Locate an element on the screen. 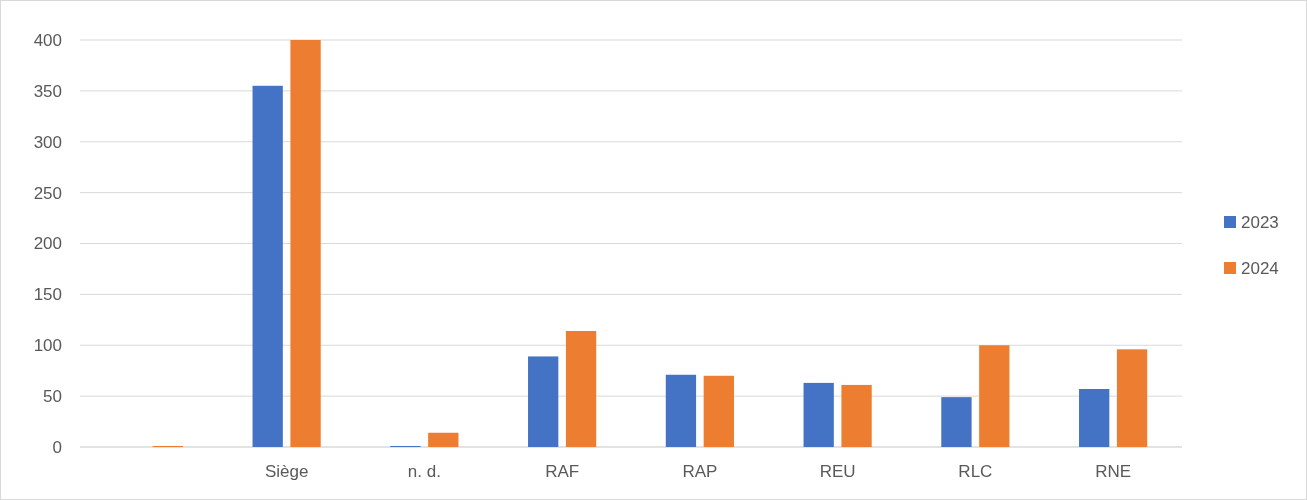  y-tick-label: 350 is located at coordinates (47, 91).